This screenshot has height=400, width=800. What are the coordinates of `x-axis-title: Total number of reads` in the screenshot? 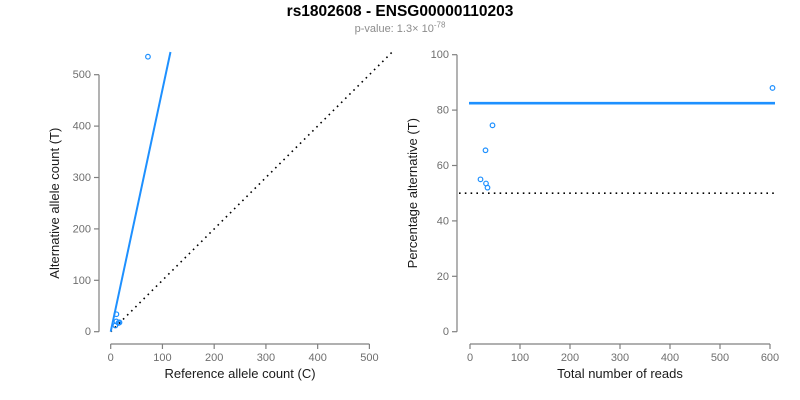 It's located at (620, 373).